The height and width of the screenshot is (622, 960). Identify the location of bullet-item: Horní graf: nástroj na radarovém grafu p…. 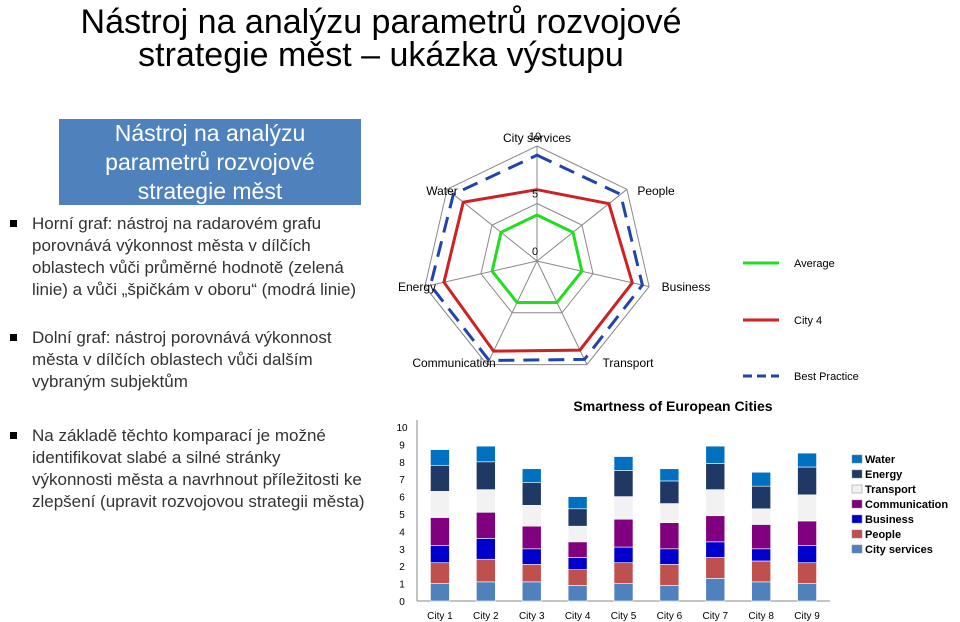
(187, 257).